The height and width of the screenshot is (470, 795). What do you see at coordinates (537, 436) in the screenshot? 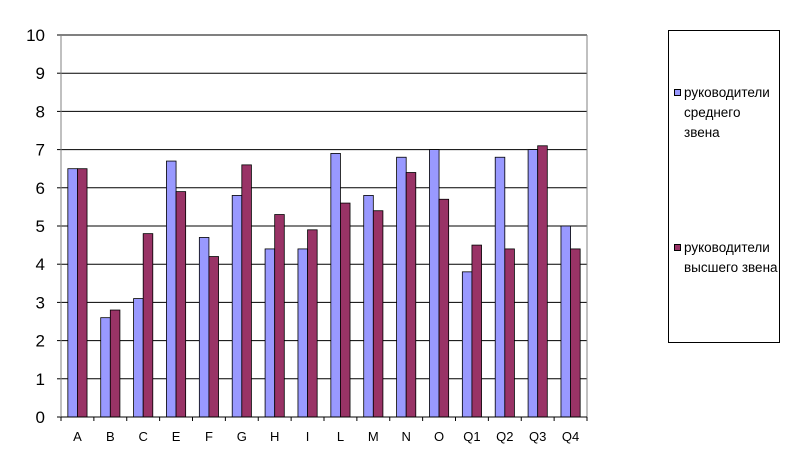
I see `x-tick-label: Q3` at bounding box center [537, 436].